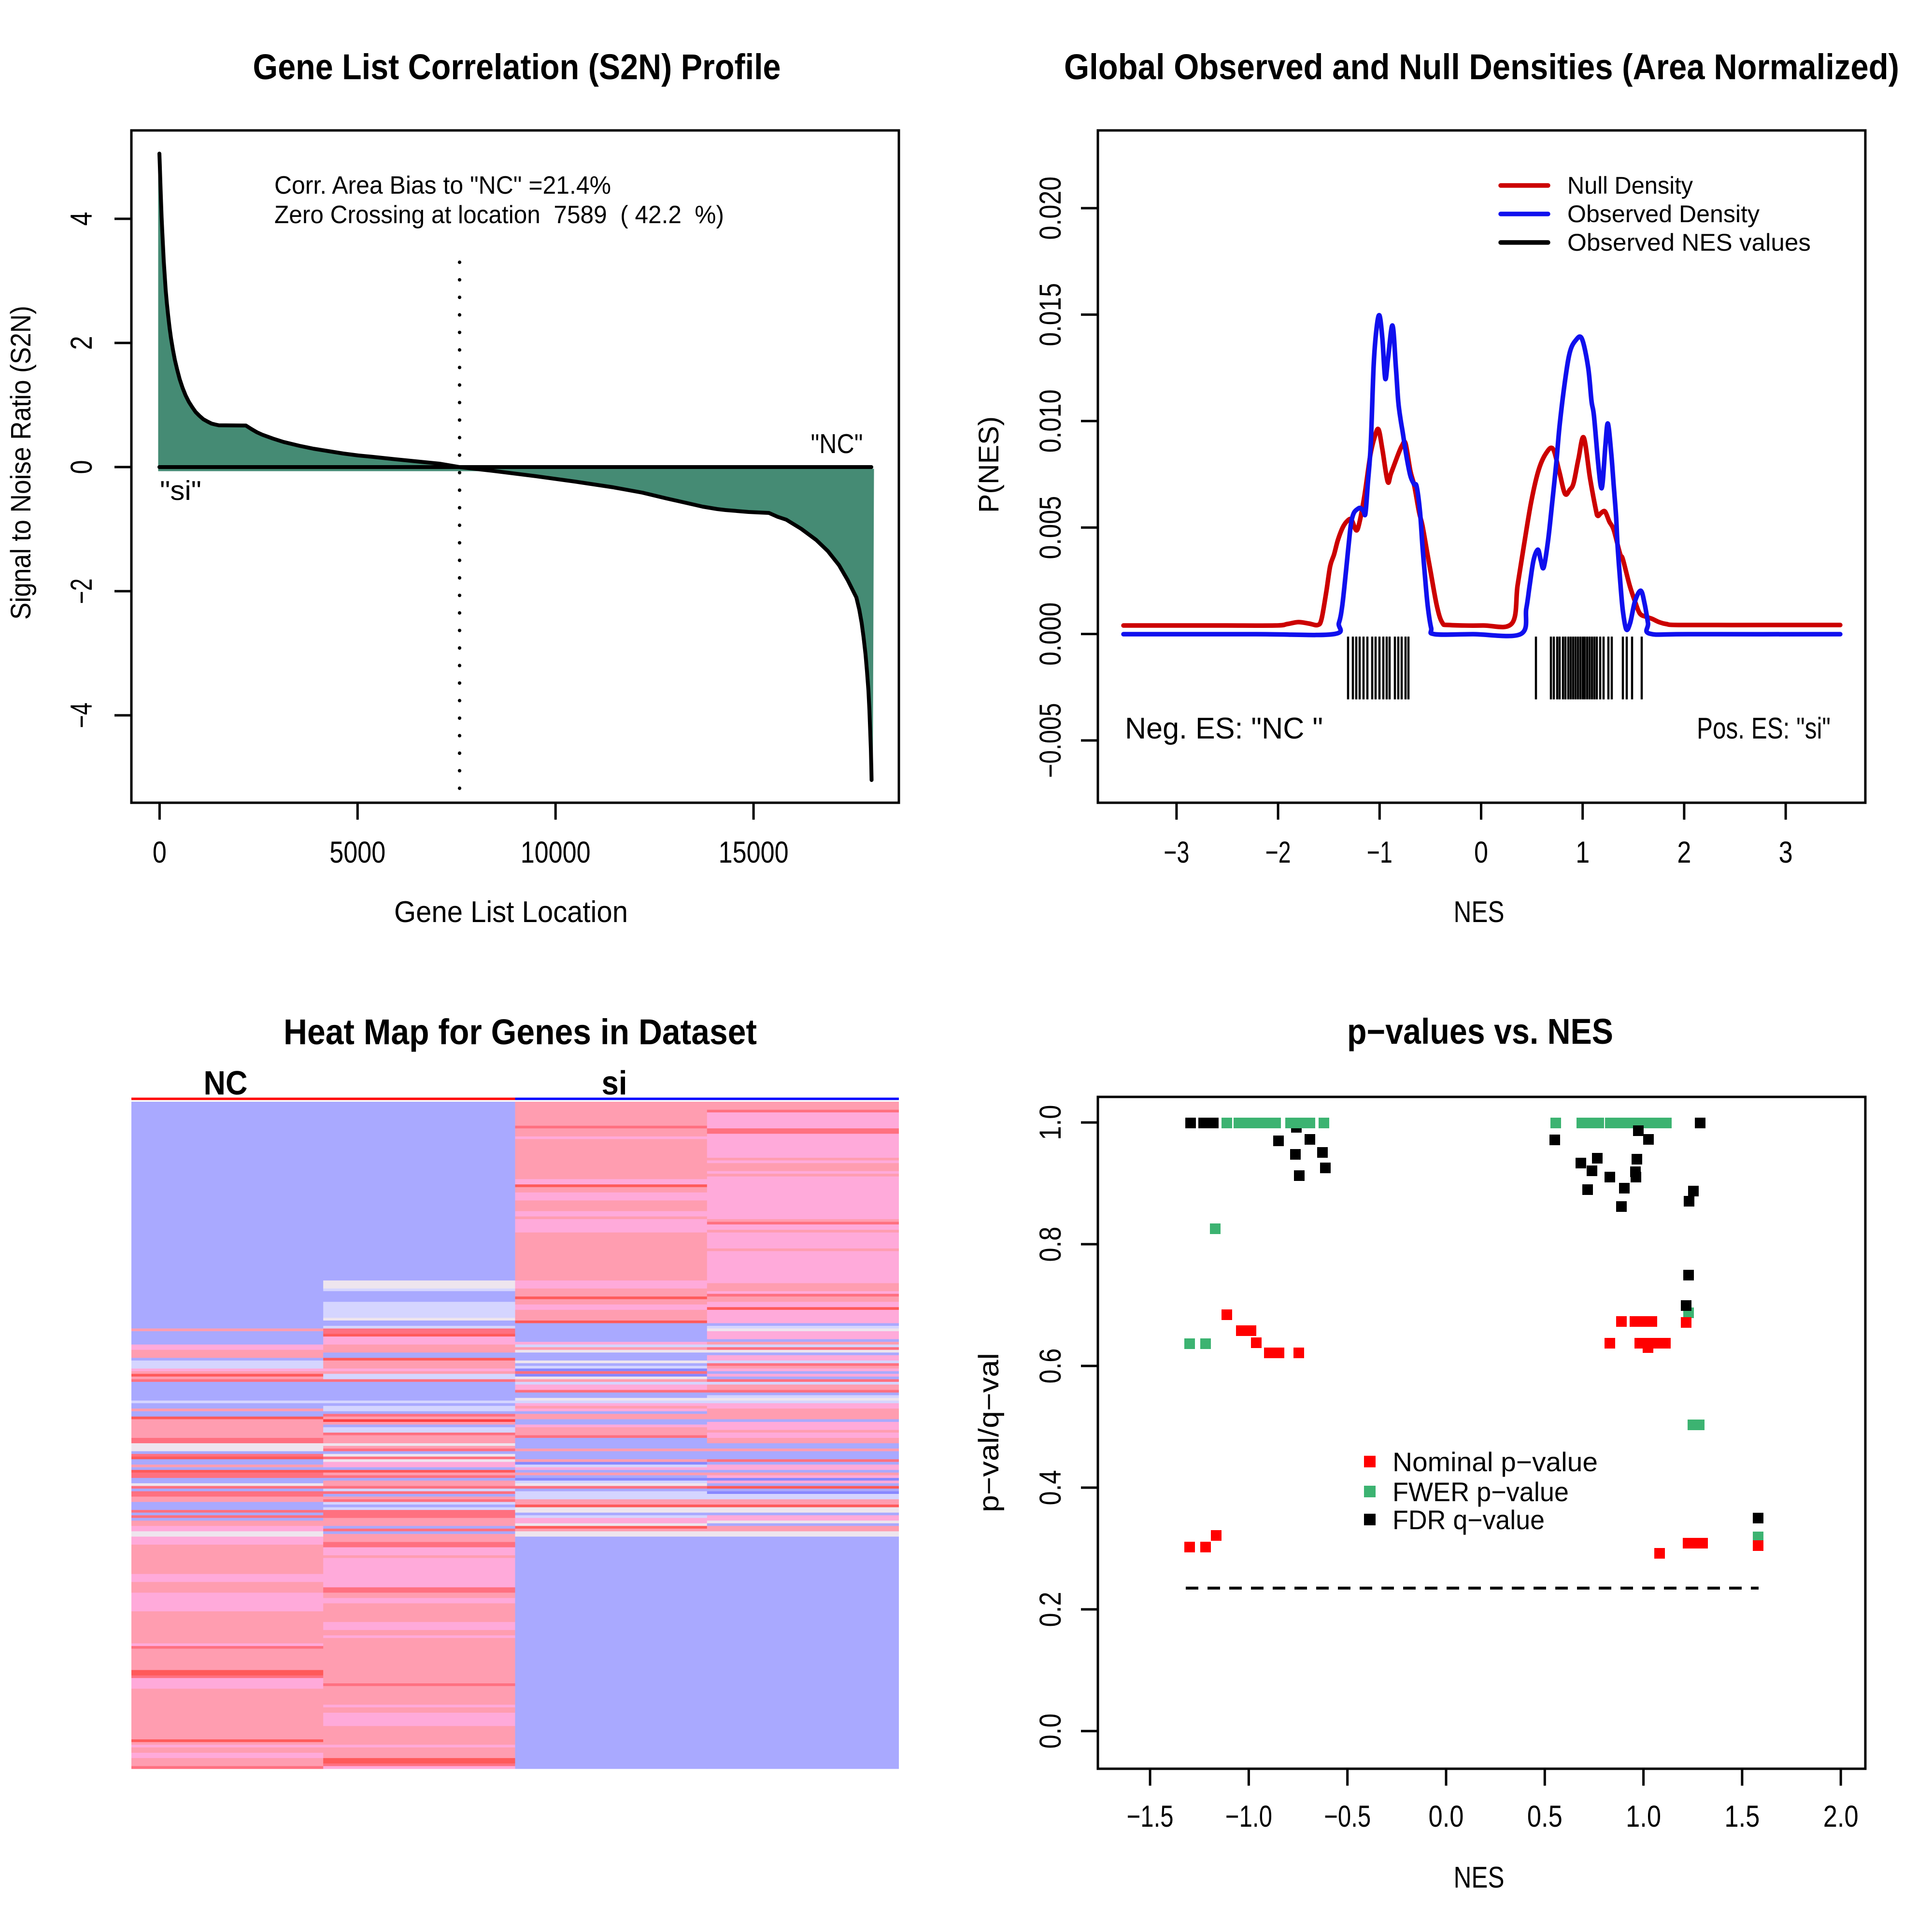  Describe the element at coordinates (1050, 634) in the screenshot. I see `svg-text: 0.000` at that location.